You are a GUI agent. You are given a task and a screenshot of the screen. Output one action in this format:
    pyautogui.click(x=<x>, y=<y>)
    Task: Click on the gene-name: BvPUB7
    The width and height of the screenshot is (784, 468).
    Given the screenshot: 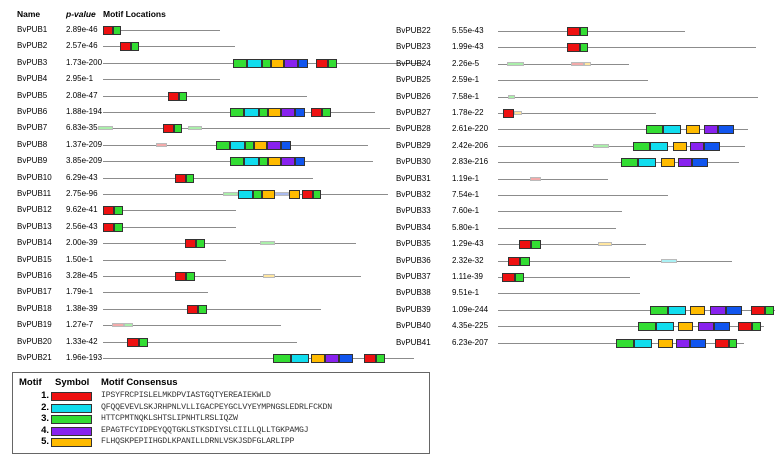 What is the action you would take?
    pyautogui.click(x=32, y=127)
    